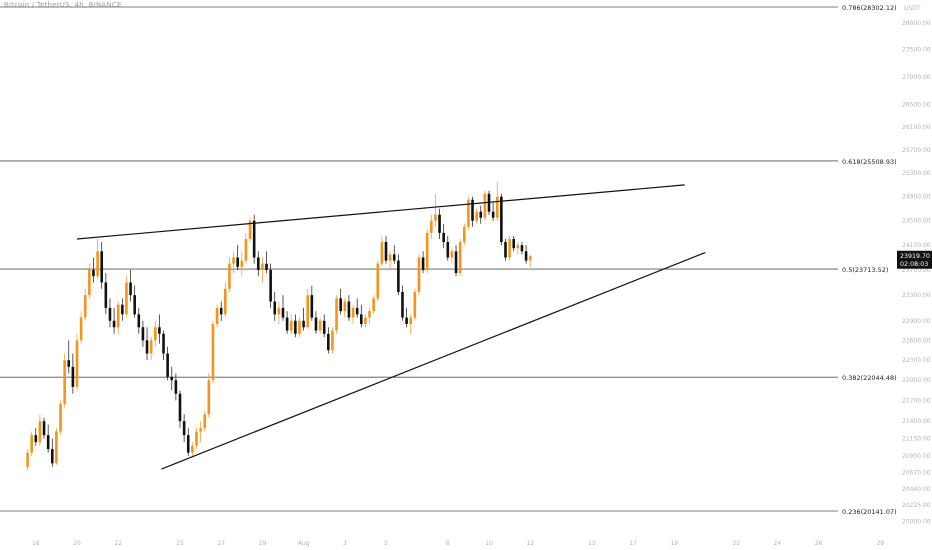  What do you see at coordinates (865, 270) in the screenshot?
I see `fib-label: 0.5(23713.52)` at bounding box center [865, 270].